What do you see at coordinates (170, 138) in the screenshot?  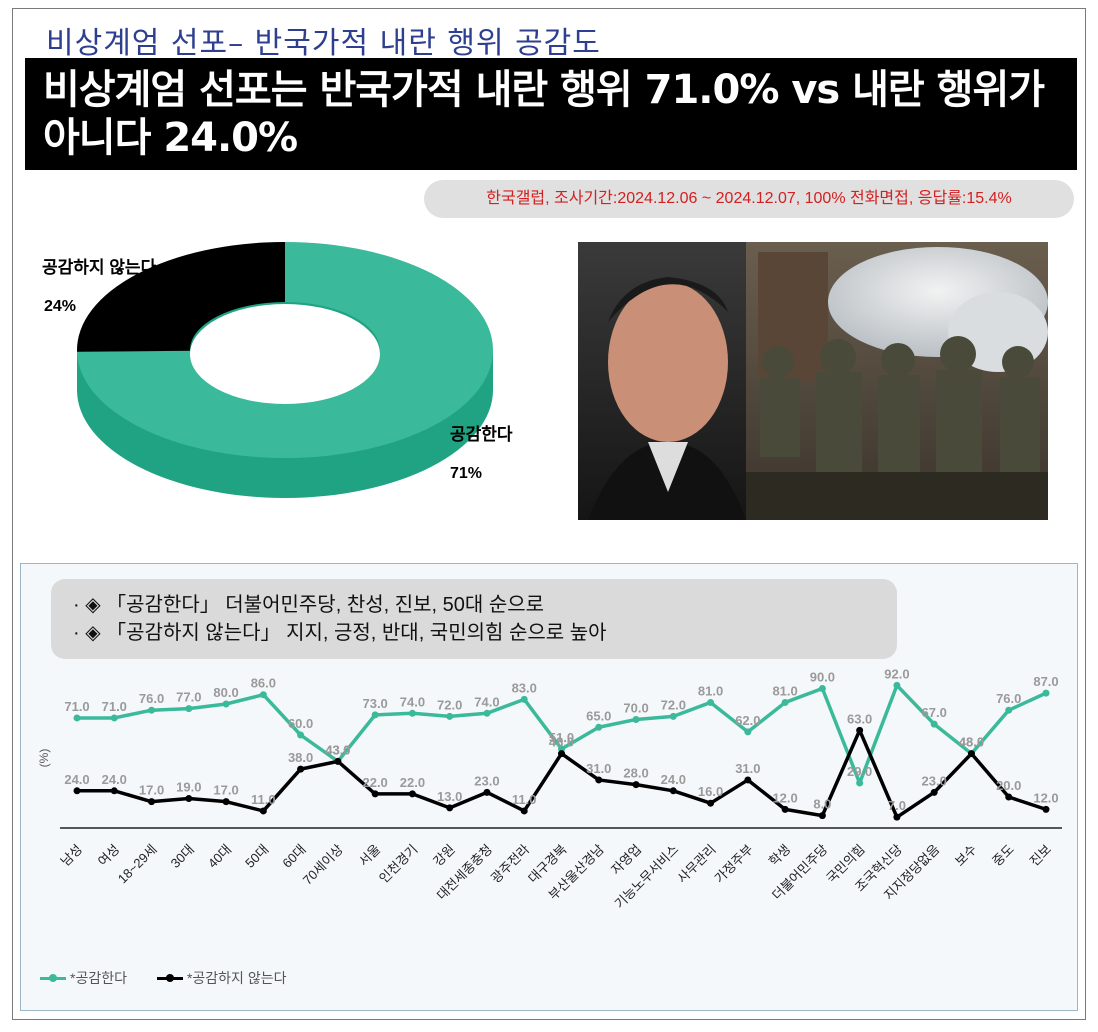 I see `headline-line-2: 아니다 24.0%` at bounding box center [170, 138].